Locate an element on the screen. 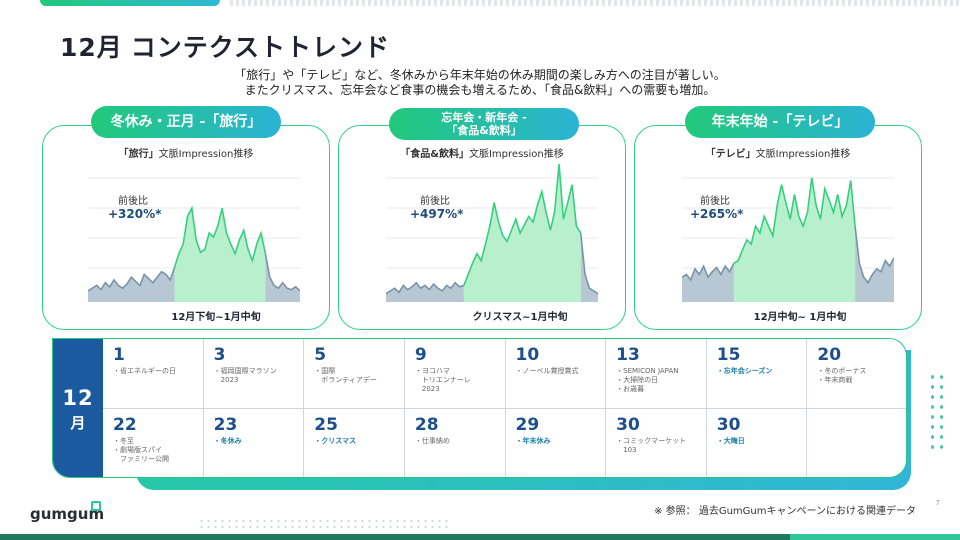 This screenshot has width=960, height=540. gumgum-logo: gumgum is located at coordinates (67, 514).